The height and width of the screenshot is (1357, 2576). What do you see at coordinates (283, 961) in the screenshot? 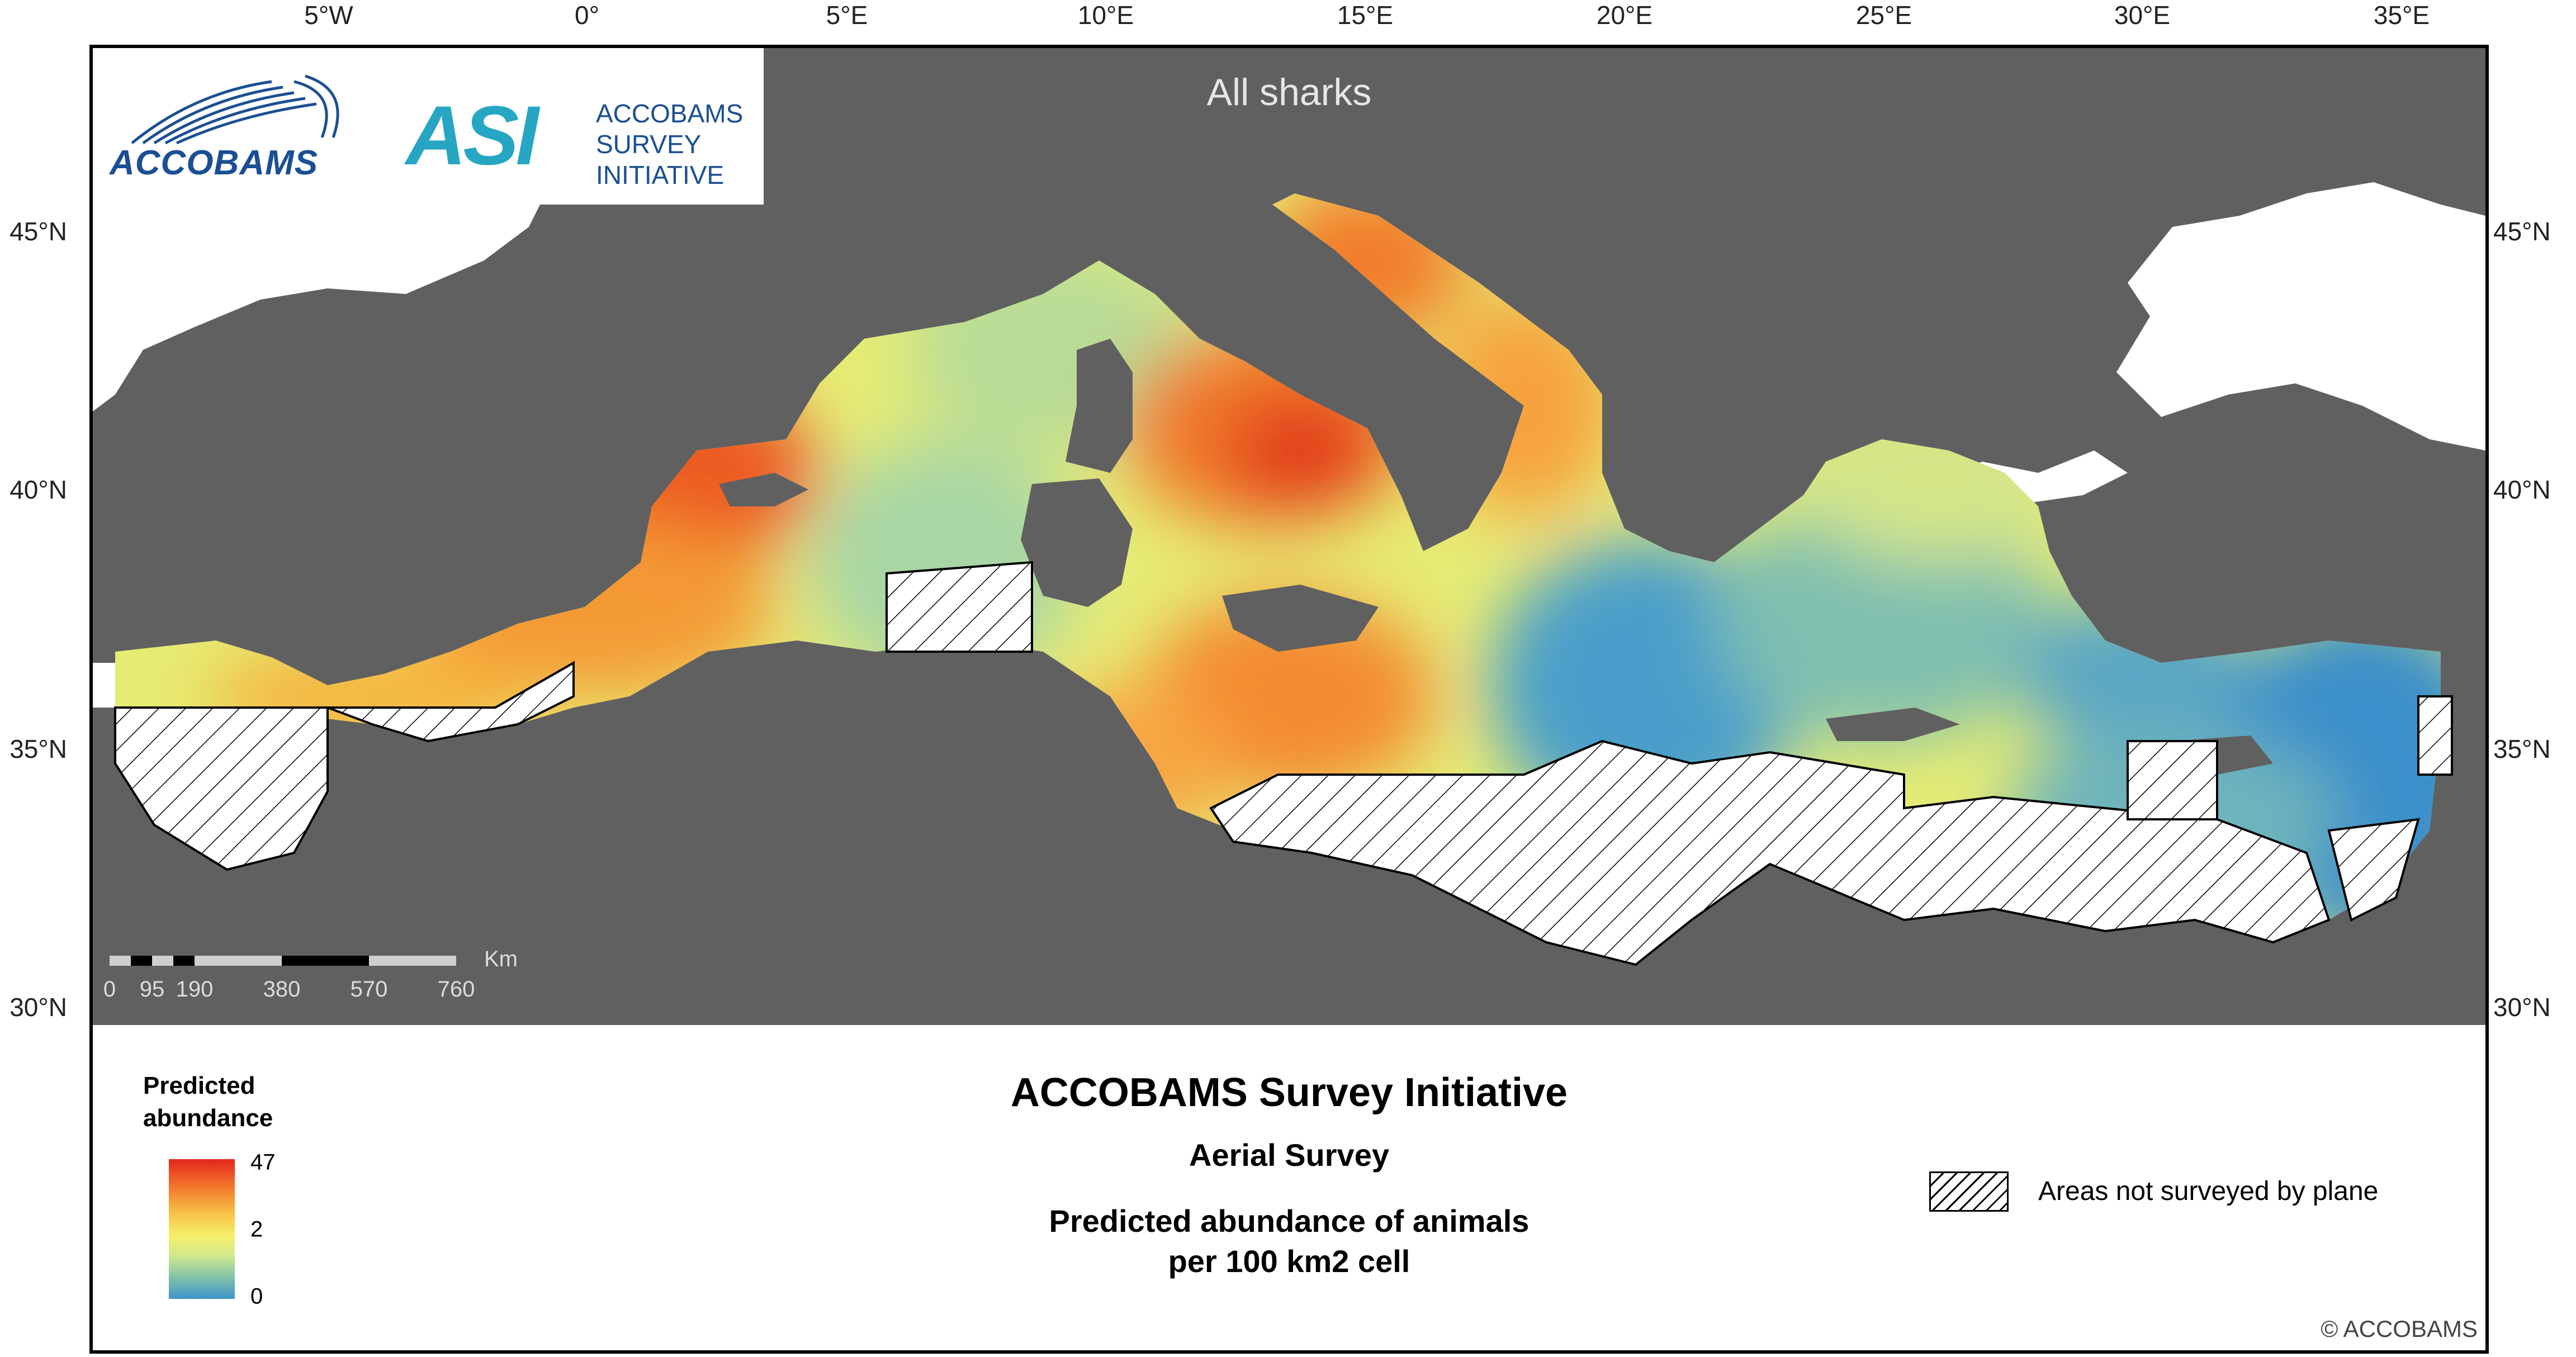
I see `scale-bar-graphic` at bounding box center [283, 961].